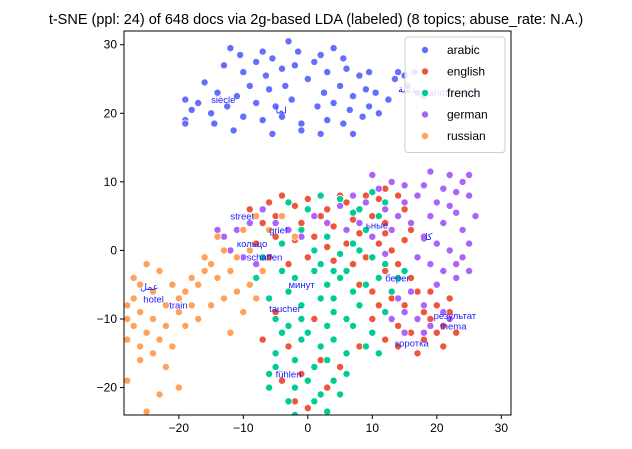  What do you see at coordinates (107, 319) in the screenshot?
I see `y-tick-label--10: −10` at bounding box center [107, 319].